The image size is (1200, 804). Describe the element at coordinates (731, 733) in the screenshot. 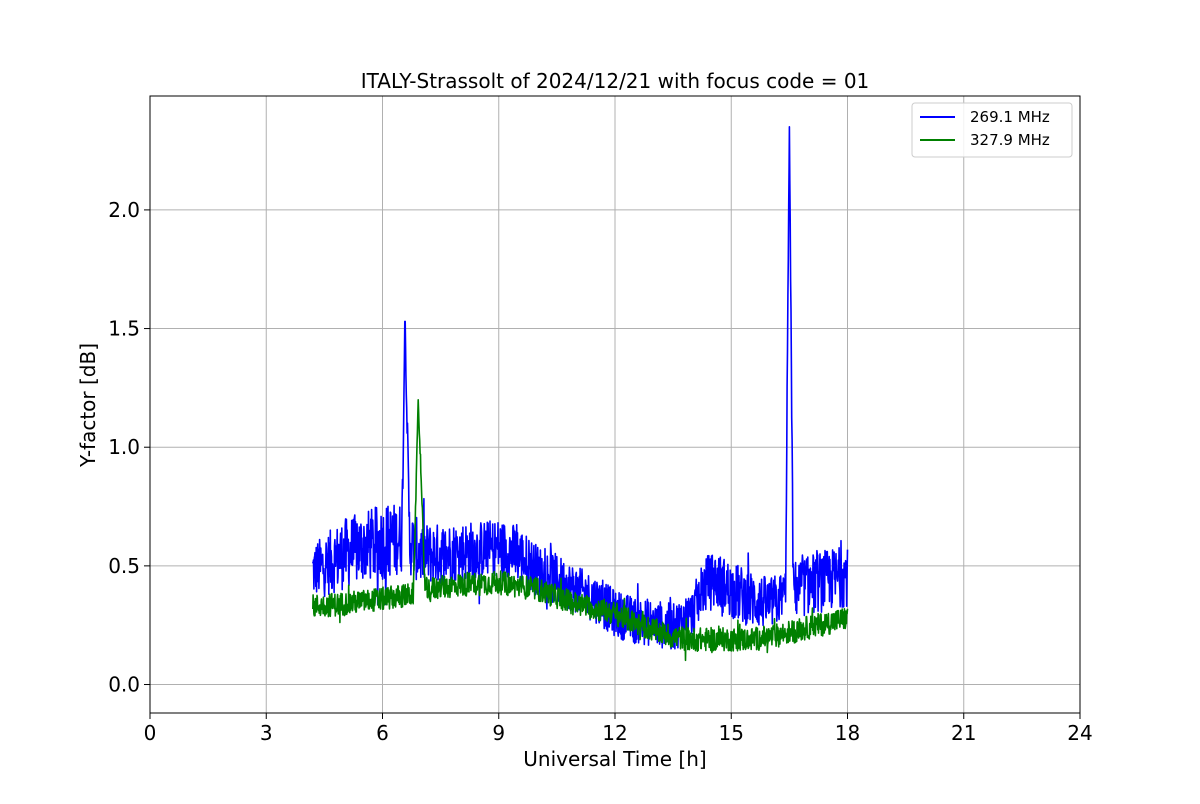

I see `x-tick-label: 15` at that location.